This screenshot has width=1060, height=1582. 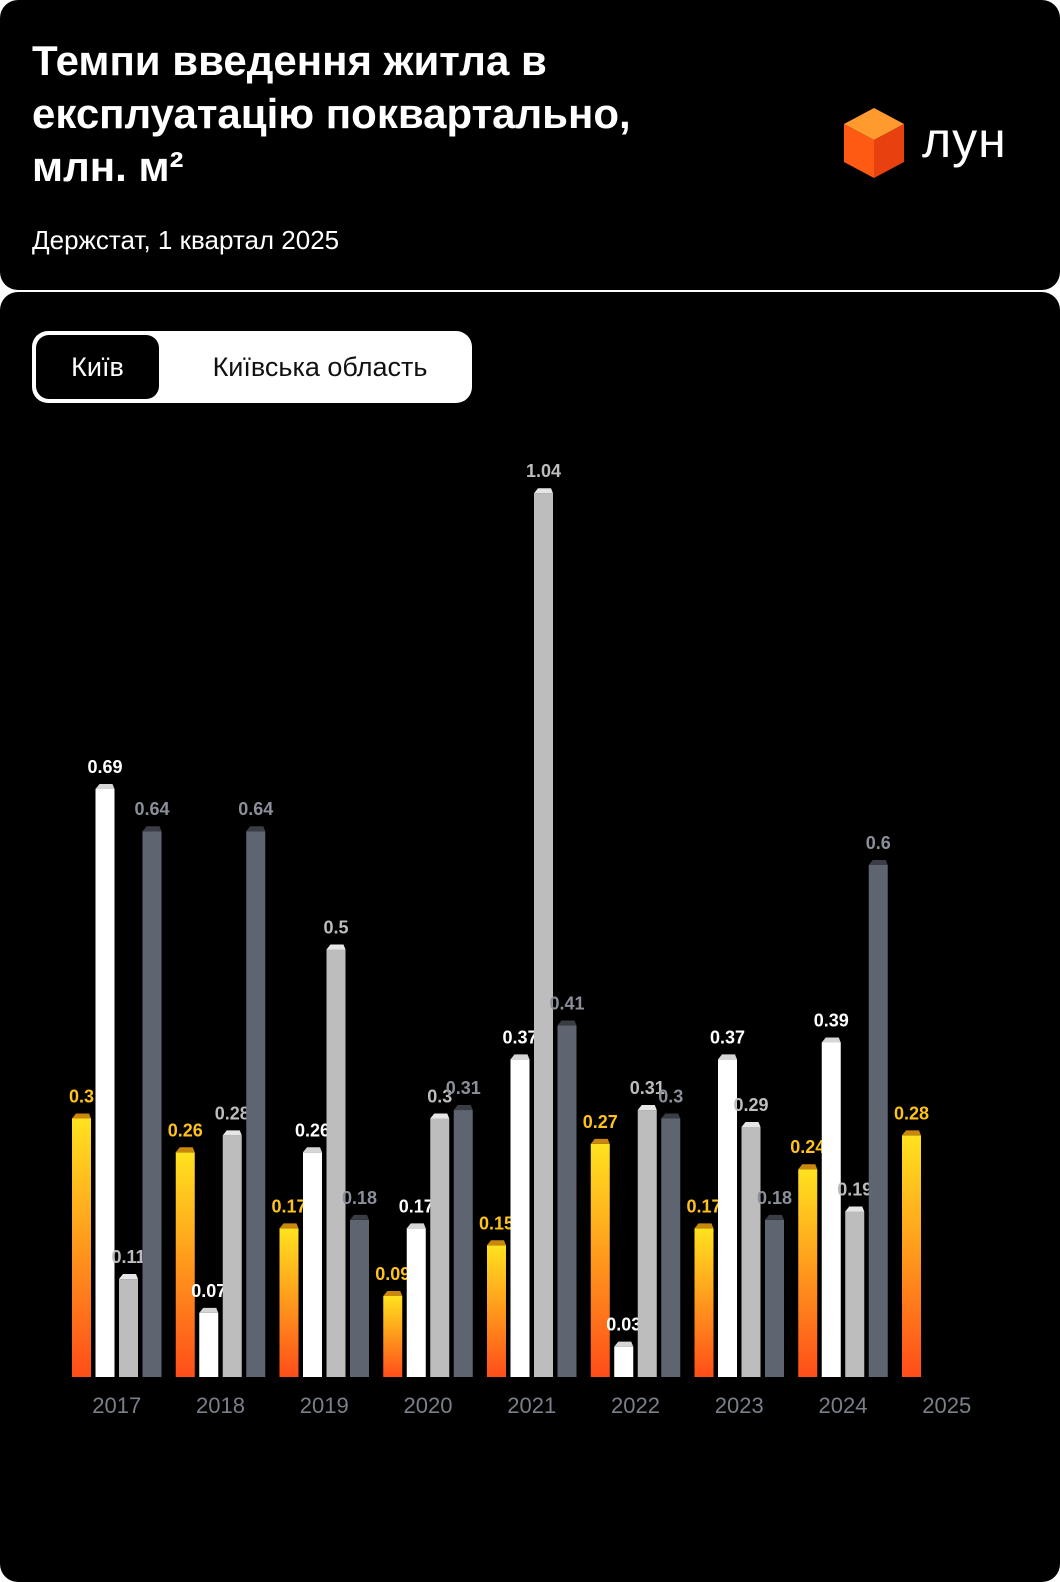 I want to click on data-label-2022-s1: 0.27, so click(x=600, y=1122).